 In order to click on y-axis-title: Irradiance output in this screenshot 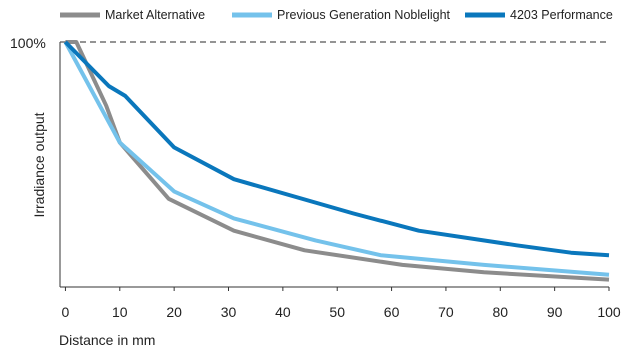, I will do `click(39, 164)`.